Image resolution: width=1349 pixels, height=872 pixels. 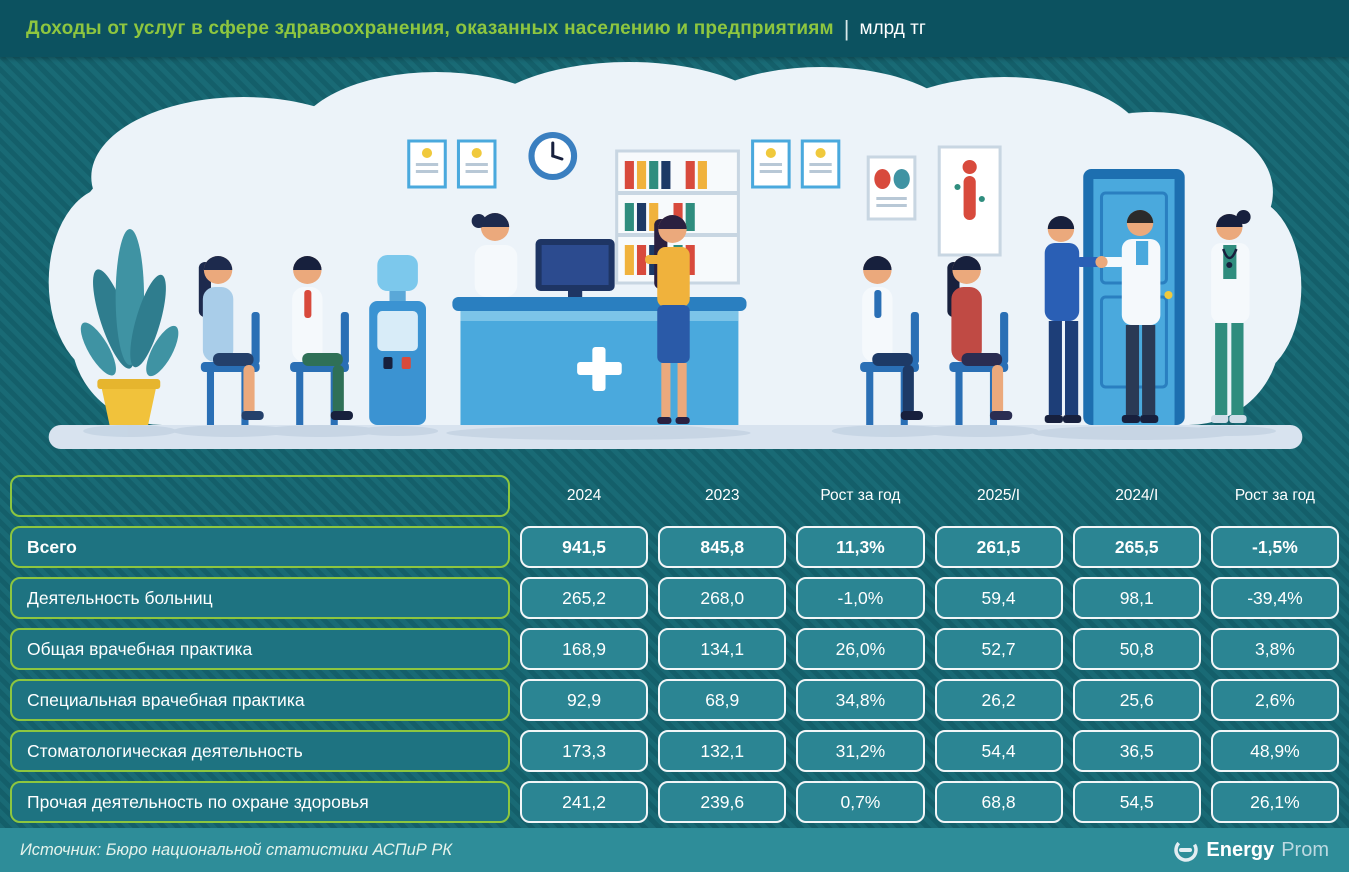 What do you see at coordinates (1274, 751) in the screenshot?
I see `value-cell: 48,9%` at bounding box center [1274, 751].